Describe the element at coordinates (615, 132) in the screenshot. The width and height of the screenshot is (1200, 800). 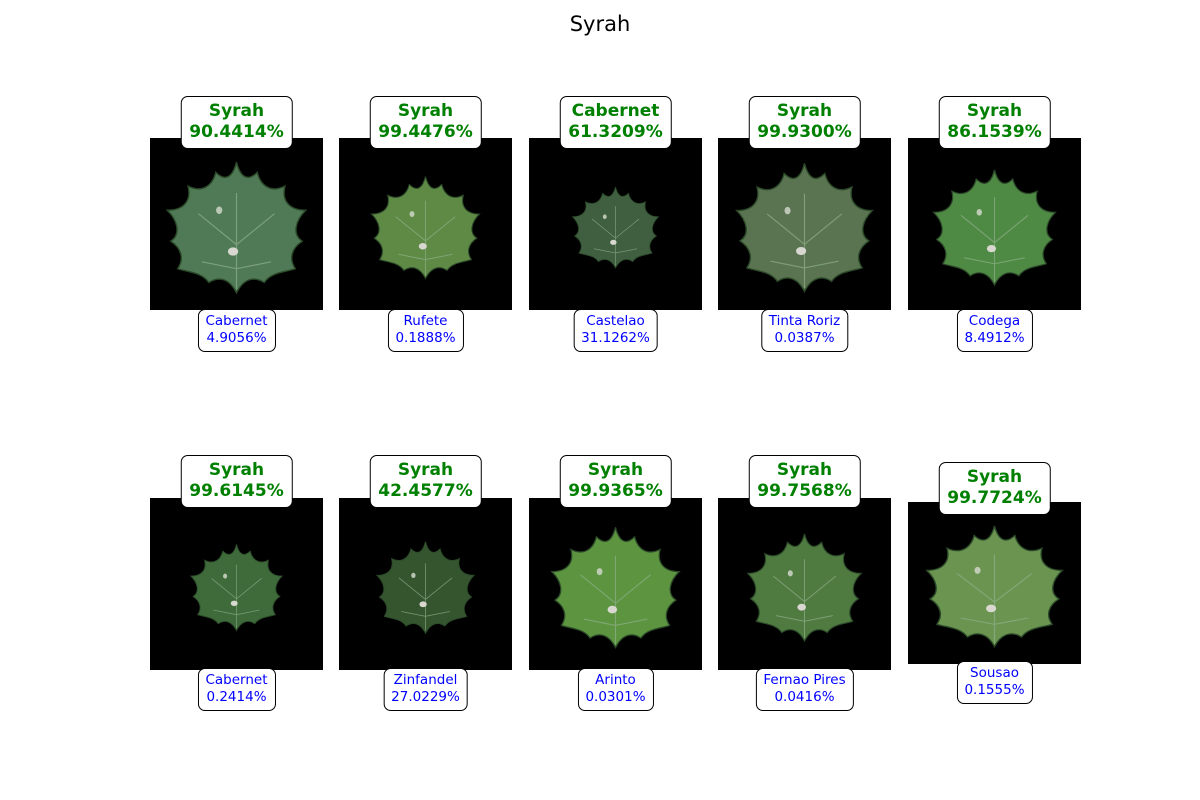
I see `top-prediction-percent: 61.3209%` at that location.